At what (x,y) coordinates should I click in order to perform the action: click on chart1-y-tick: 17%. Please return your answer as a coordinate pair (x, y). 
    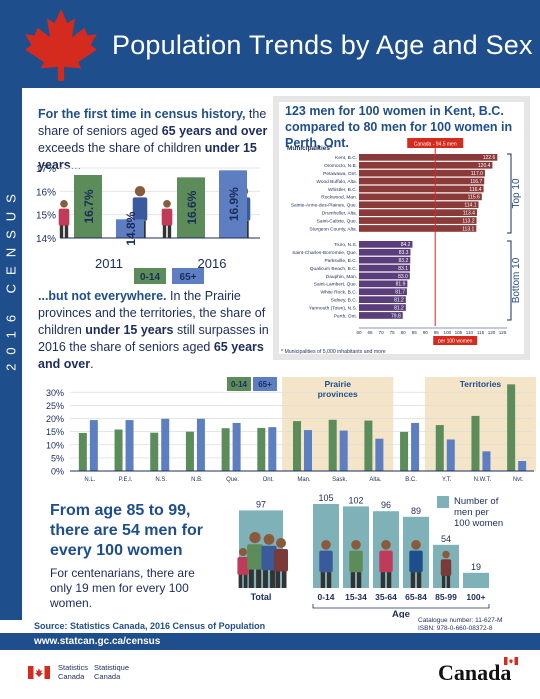
    Looking at the image, I should click on (46, 169).